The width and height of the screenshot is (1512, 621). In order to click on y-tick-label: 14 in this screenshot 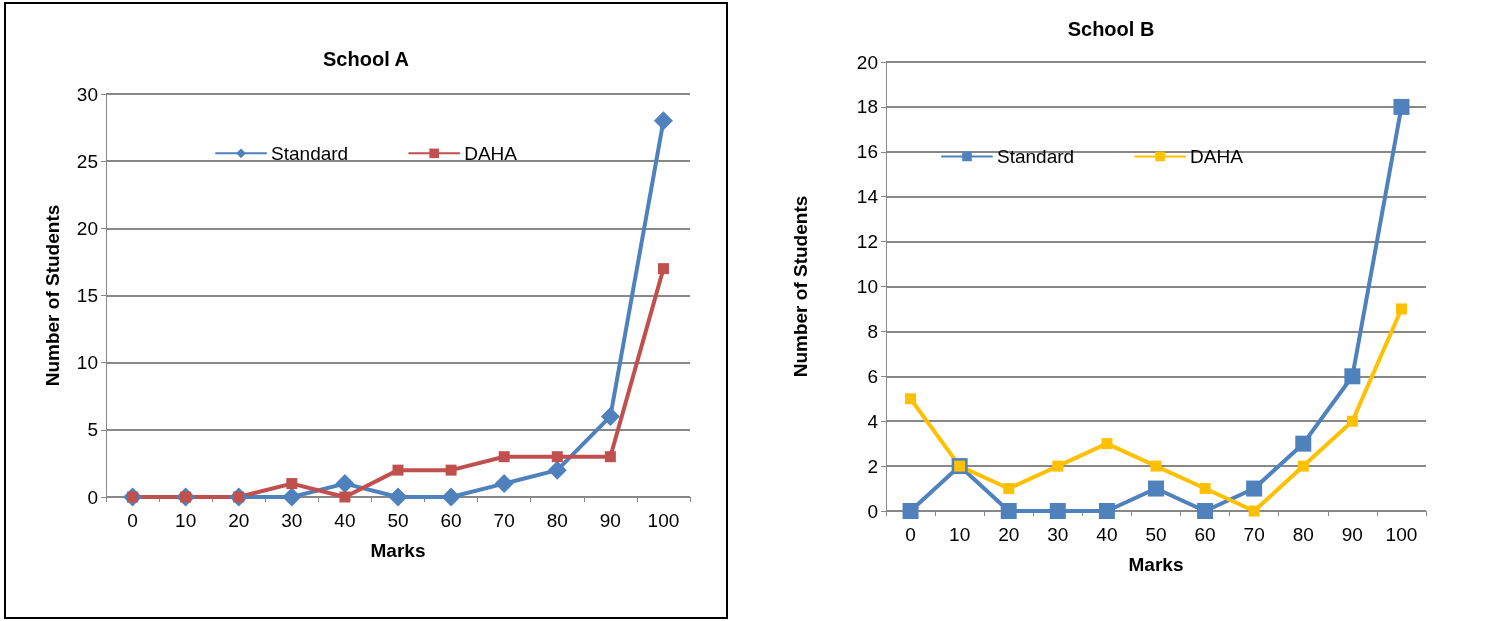, I will do `click(867, 197)`.